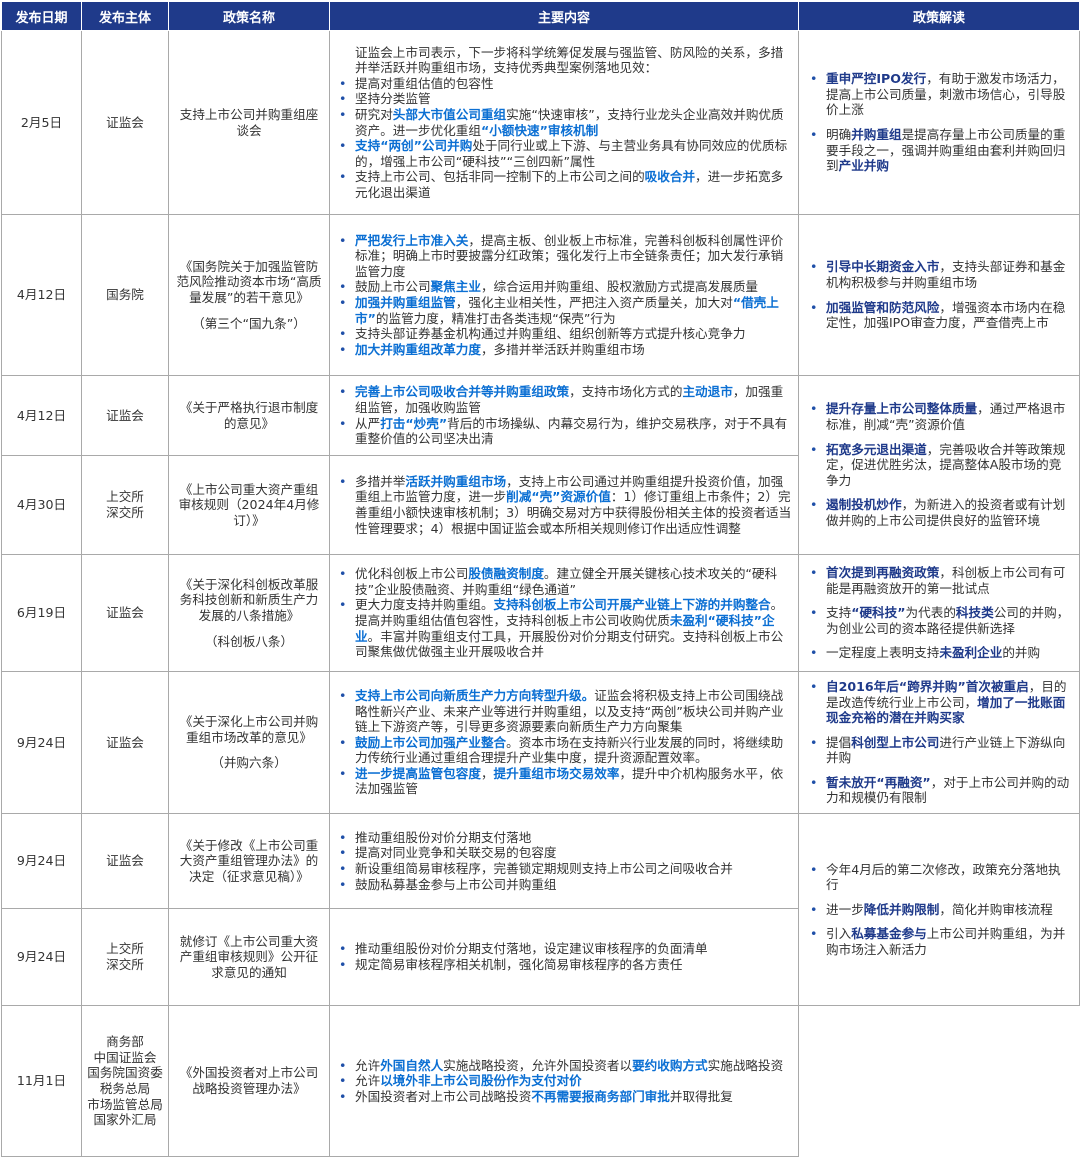 This screenshot has height=1159, width=1080. Describe the element at coordinates (500, 177) in the screenshot. I see `text-segment: 支持上市公司、包括非同一控制下的上市公司之间的` at that location.